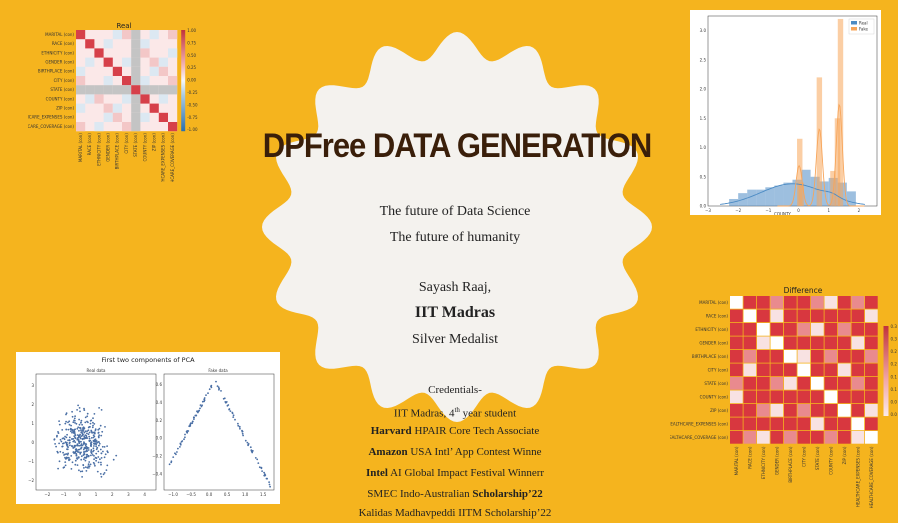 This screenshot has width=898, height=523. I want to click on legend-swatch-fake, so click(854, 29).